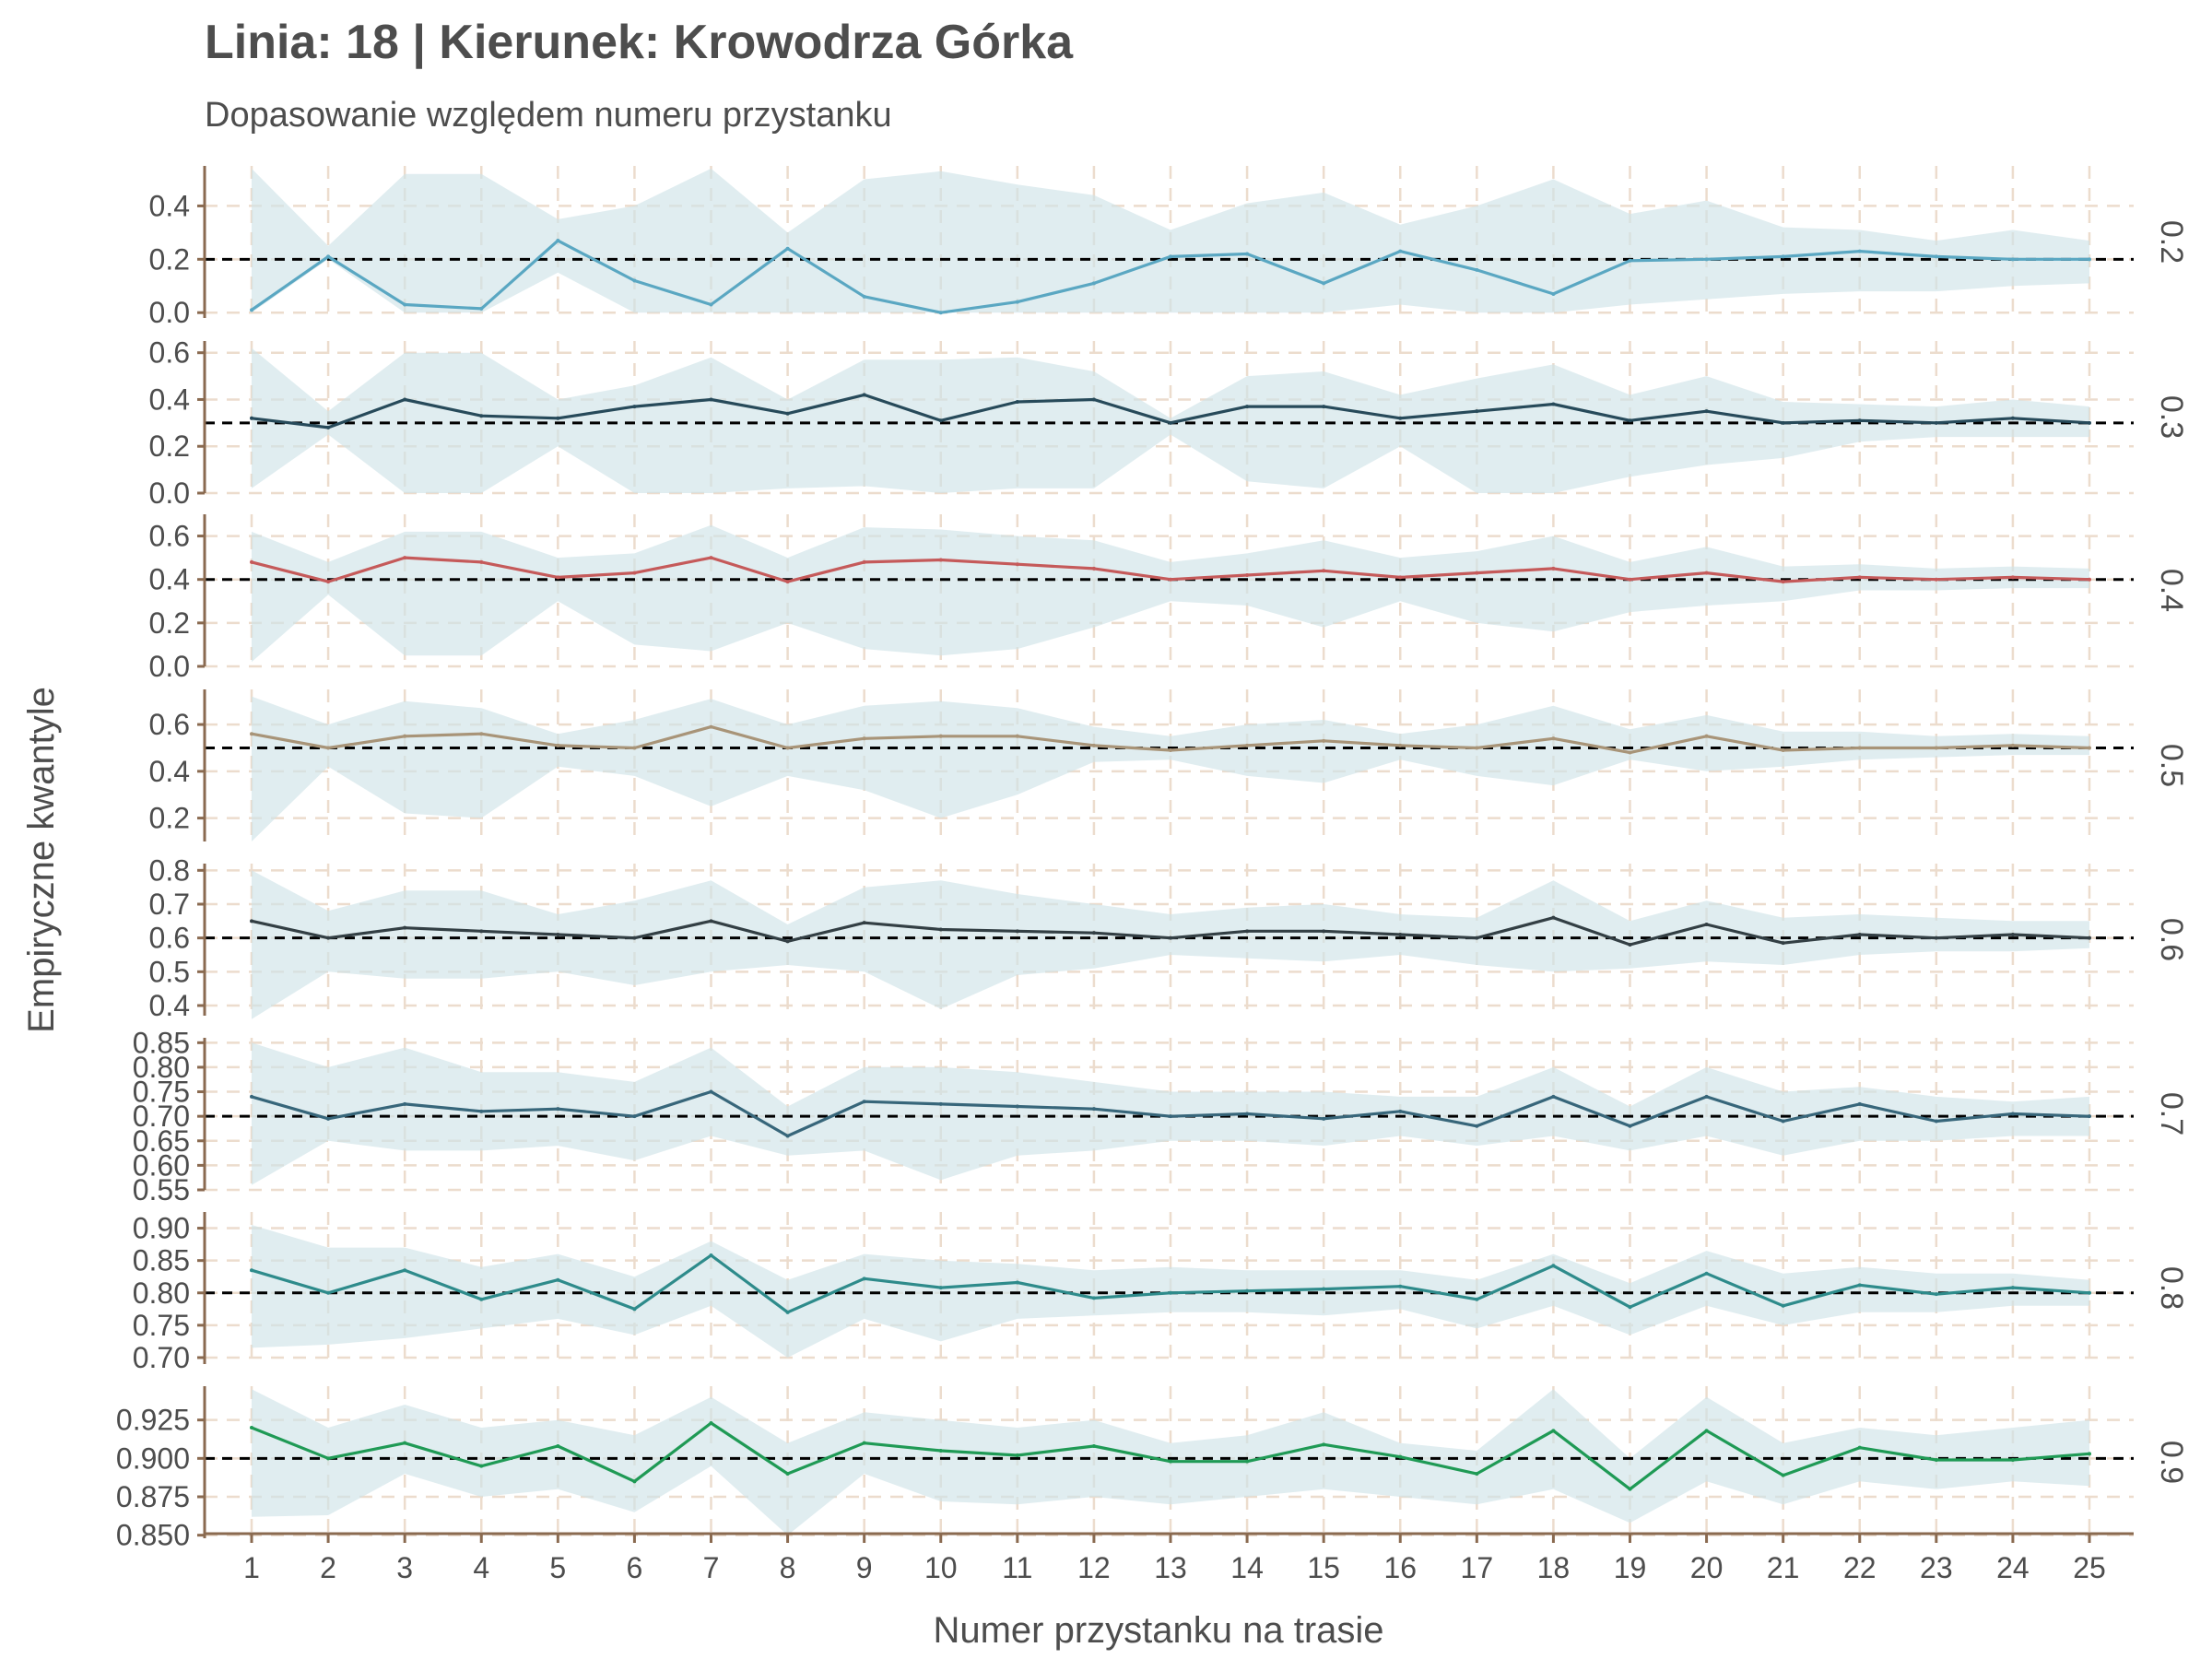 The height and width of the screenshot is (1659, 2212). I want to click on x-tick-label: 15, so click(1323, 1567).